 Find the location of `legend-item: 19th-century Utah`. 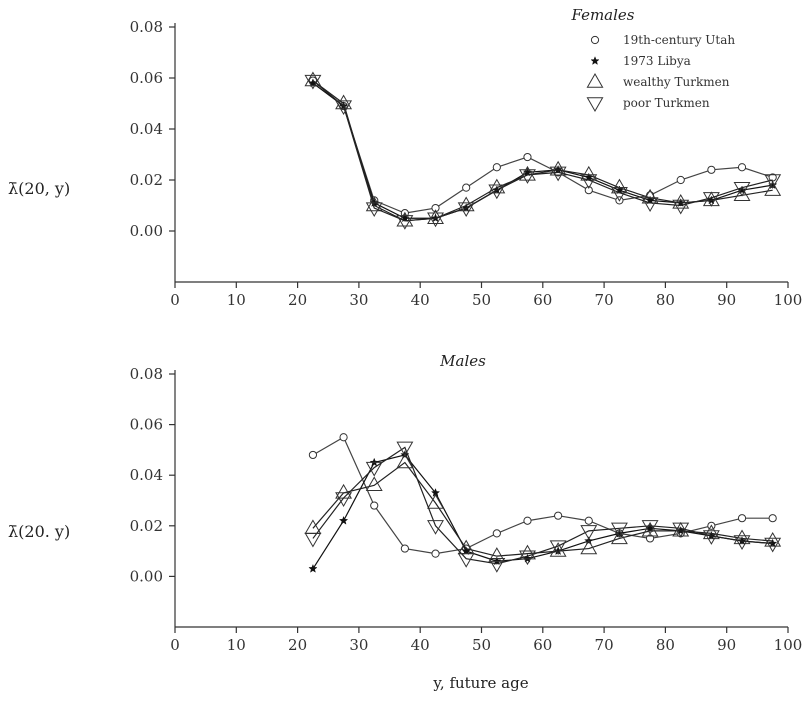

legend-item: 19th-century Utah is located at coordinates (662, 40).